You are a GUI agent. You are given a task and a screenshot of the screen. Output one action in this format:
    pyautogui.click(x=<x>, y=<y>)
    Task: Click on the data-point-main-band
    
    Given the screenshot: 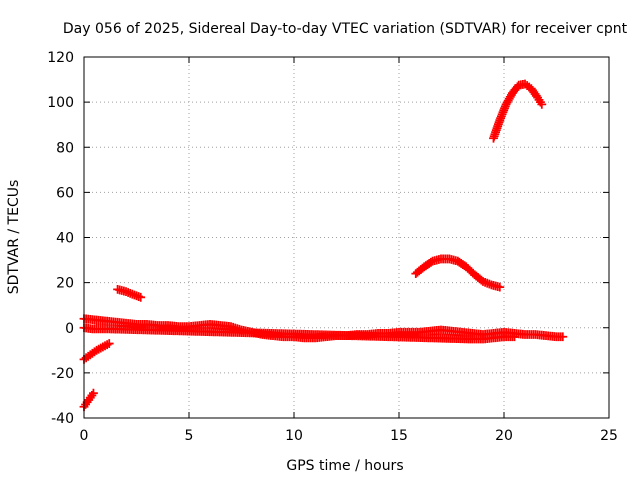 What is the action you would take?
    pyautogui.click(x=563, y=337)
    